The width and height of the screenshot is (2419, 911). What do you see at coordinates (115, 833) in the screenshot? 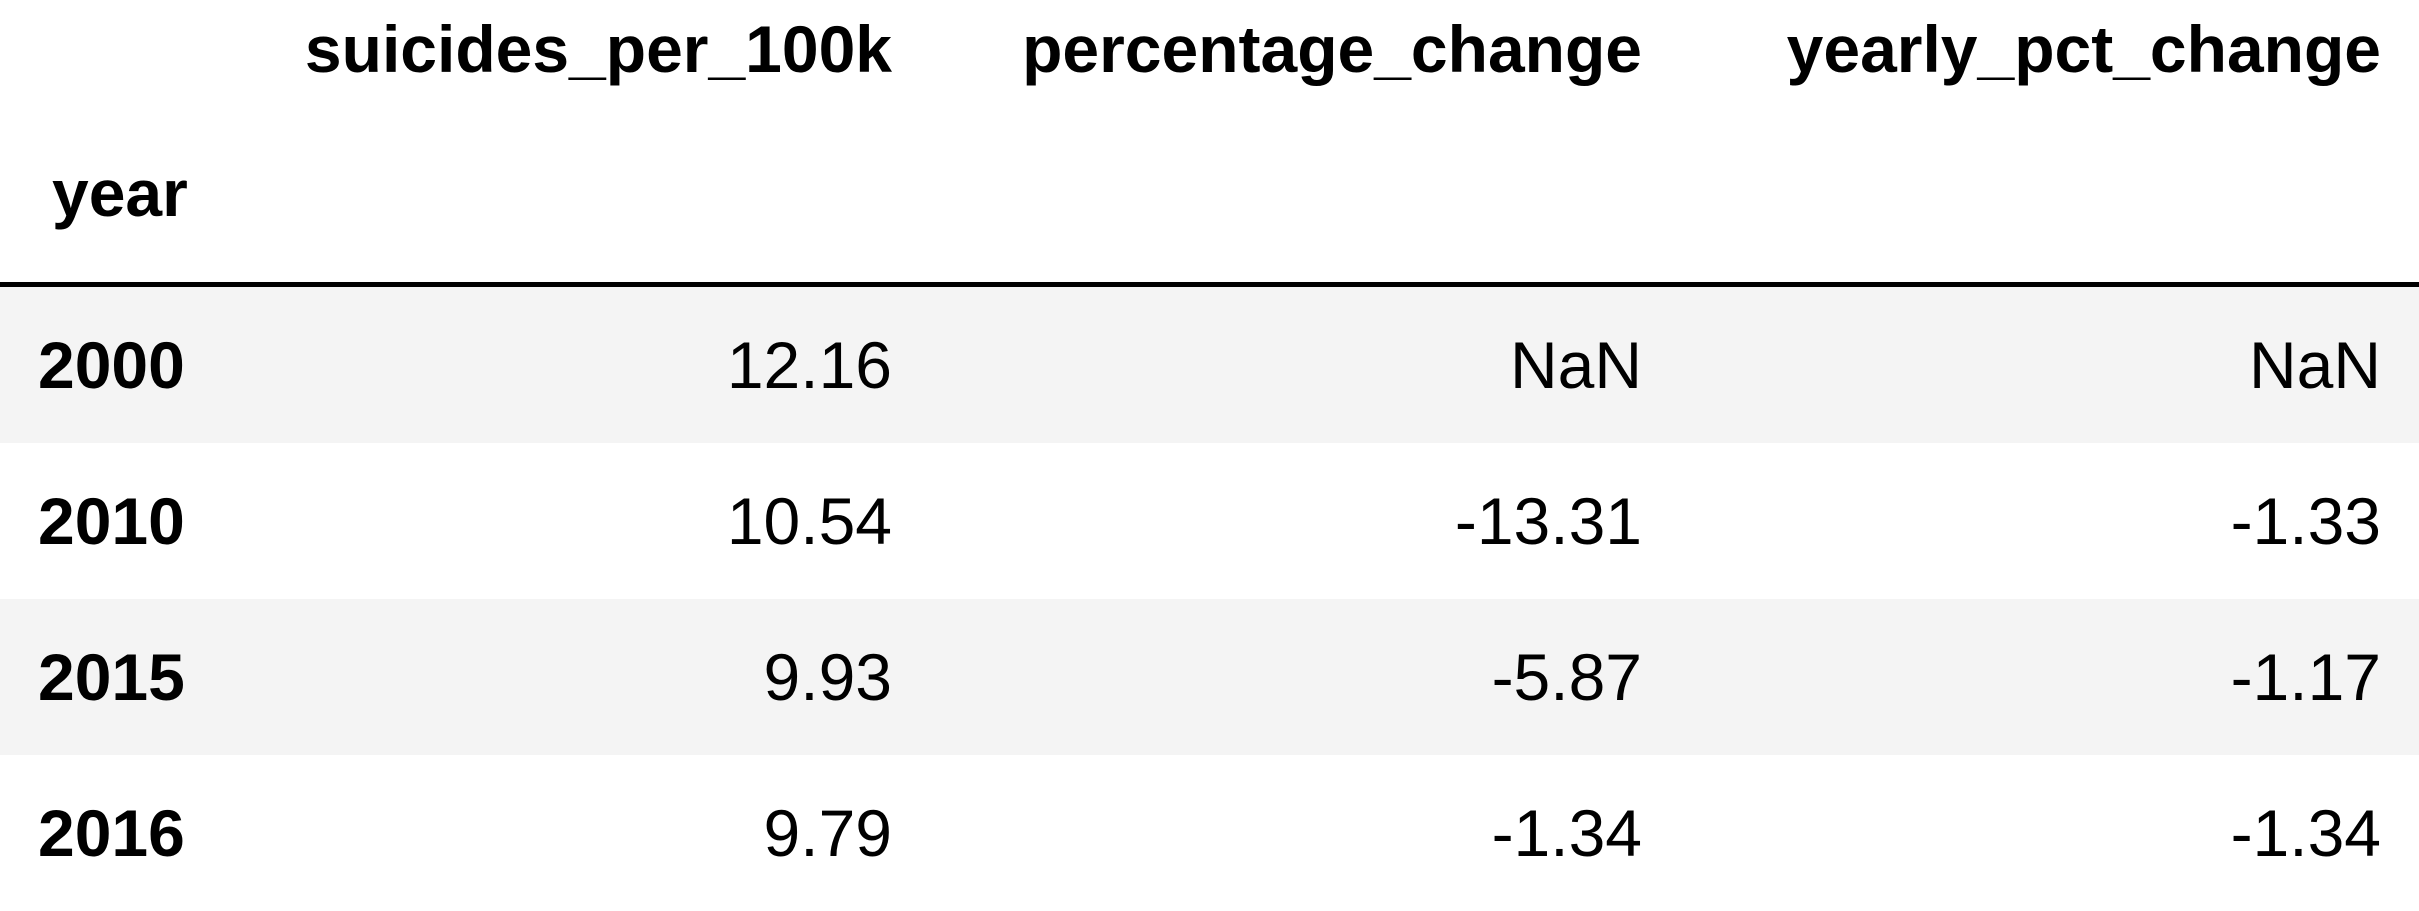
I see `row-index: 2016` at bounding box center [115, 833].